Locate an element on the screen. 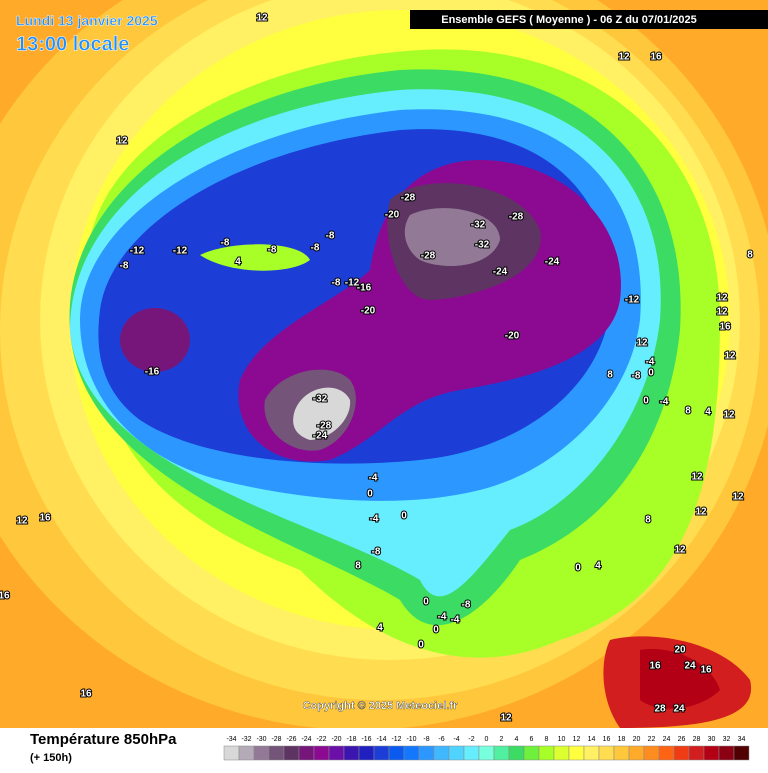 The image size is (768, 773). scale-tick-label: 16 is located at coordinates (607, 739).